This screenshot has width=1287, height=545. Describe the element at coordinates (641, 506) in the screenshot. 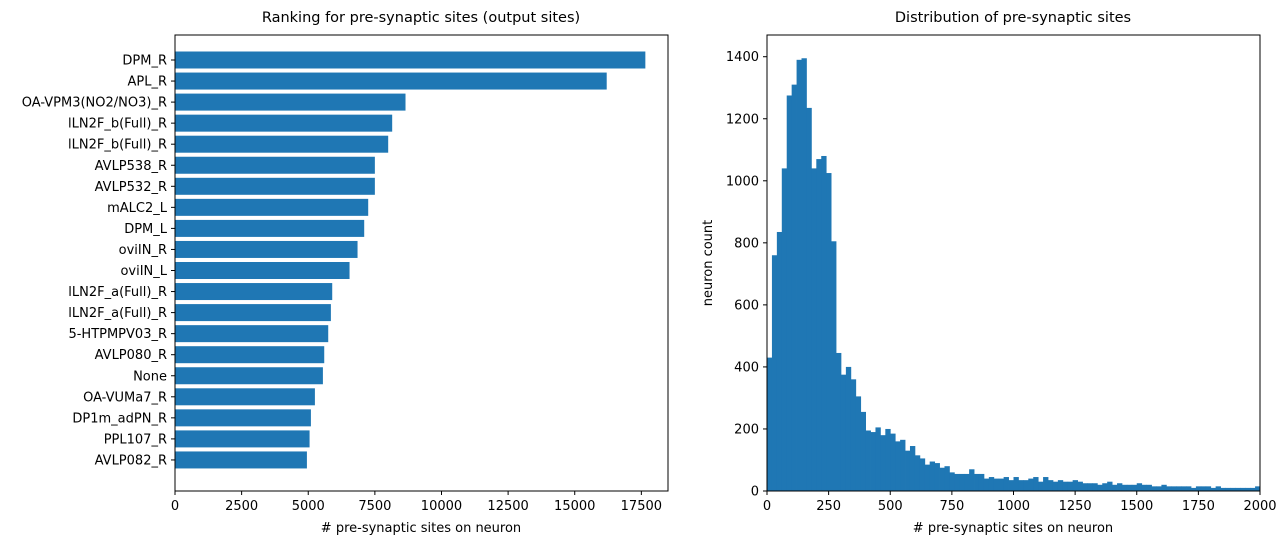

I see `ranking-x-tick-label: 17500` at that location.